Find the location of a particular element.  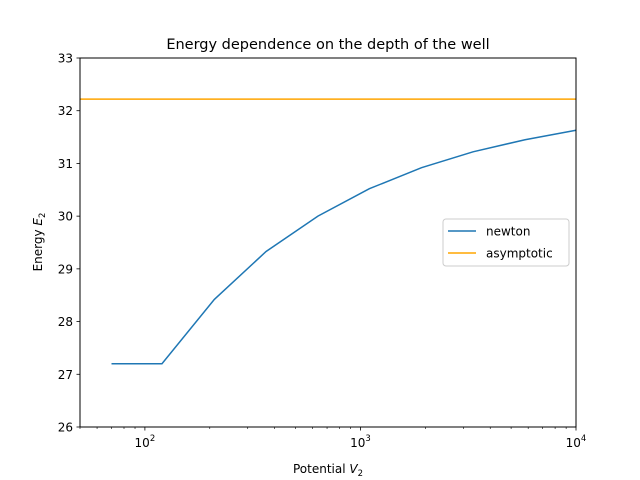

y-tick-label: 27 is located at coordinates (65, 375).